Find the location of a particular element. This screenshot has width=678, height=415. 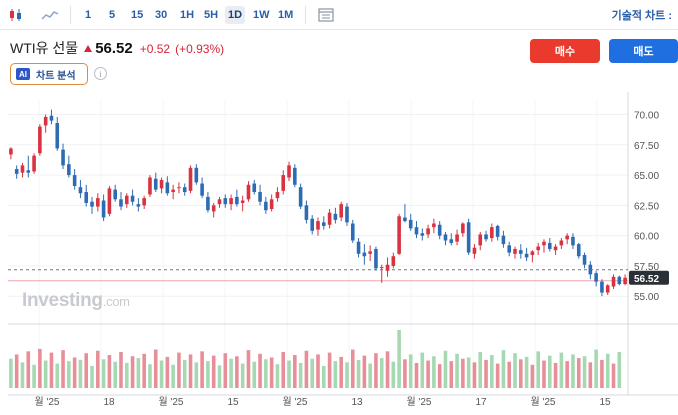

timeframe-1w: 1W is located at coordinates (261, 15).